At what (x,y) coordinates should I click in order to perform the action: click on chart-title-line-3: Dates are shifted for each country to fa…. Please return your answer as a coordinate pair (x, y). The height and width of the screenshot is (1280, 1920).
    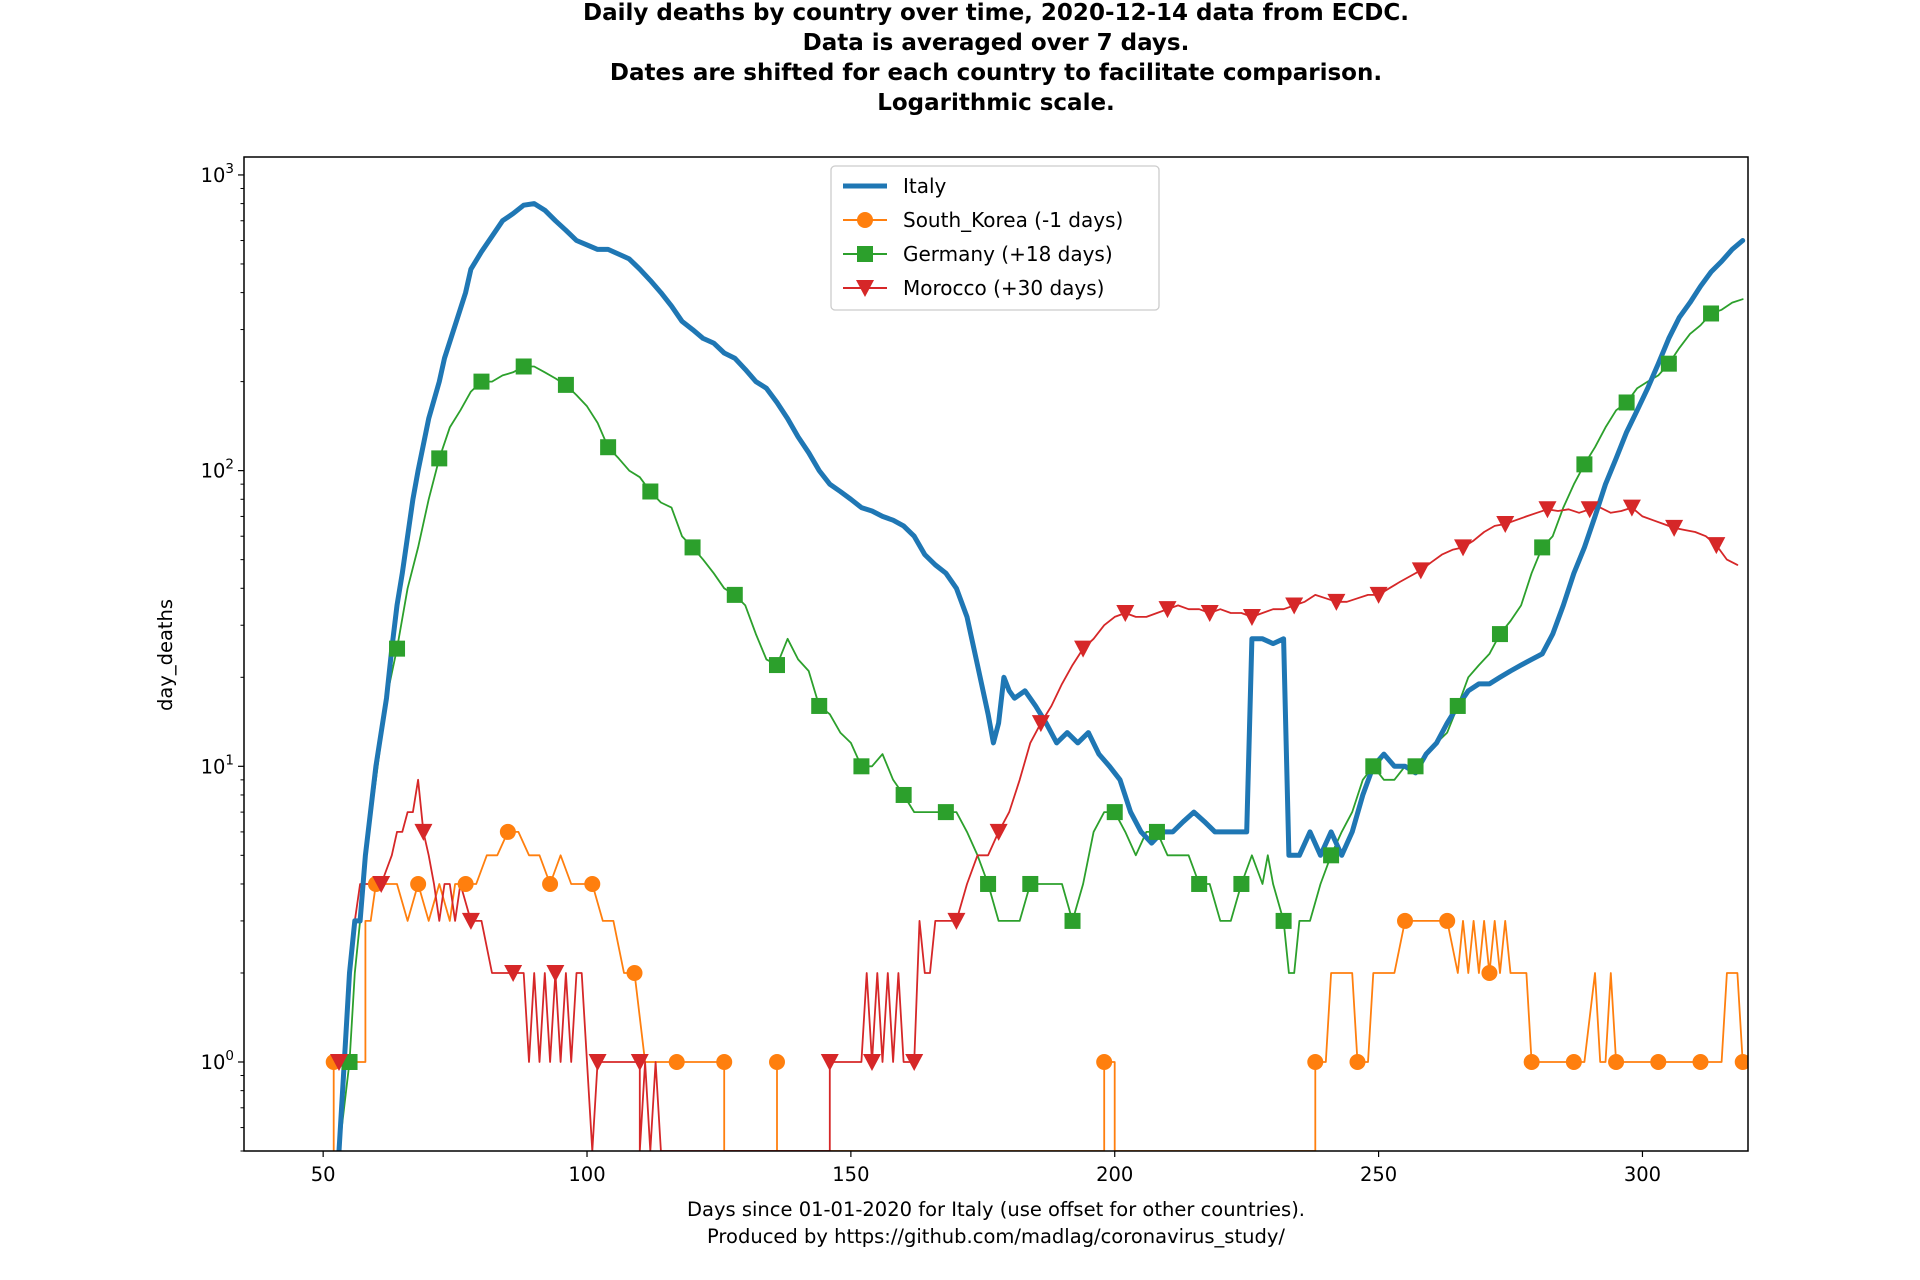
    Looking at the image, I should click on (996, 73).